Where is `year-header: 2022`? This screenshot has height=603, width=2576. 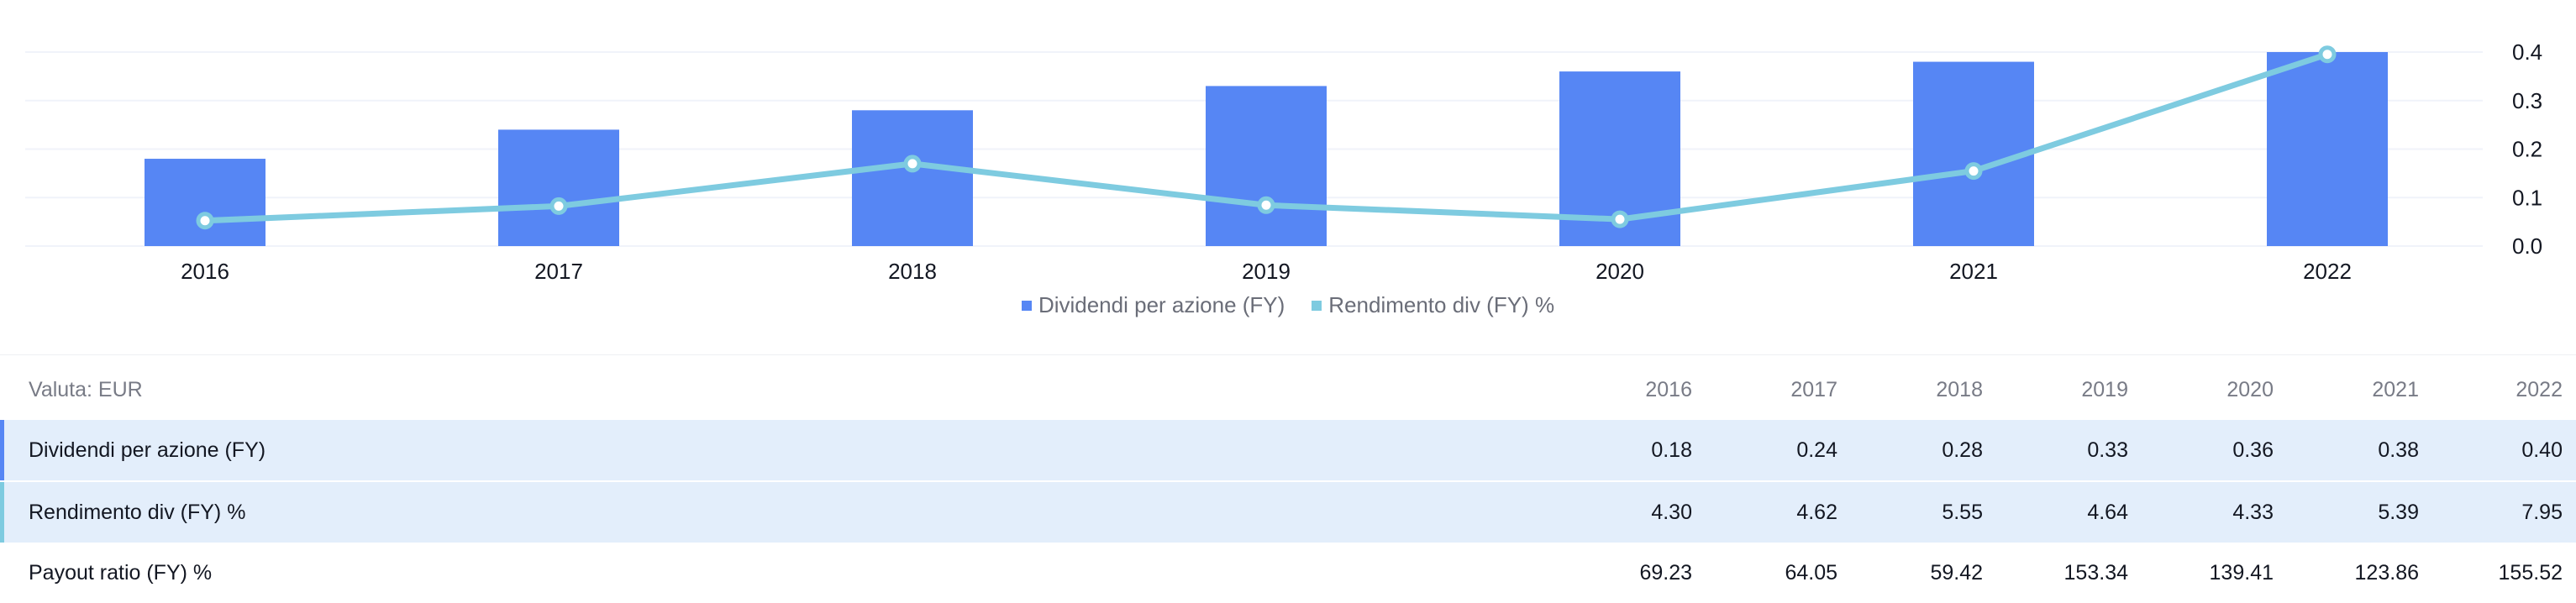
year-header: 2022 is located at coordinates (2539, 389).